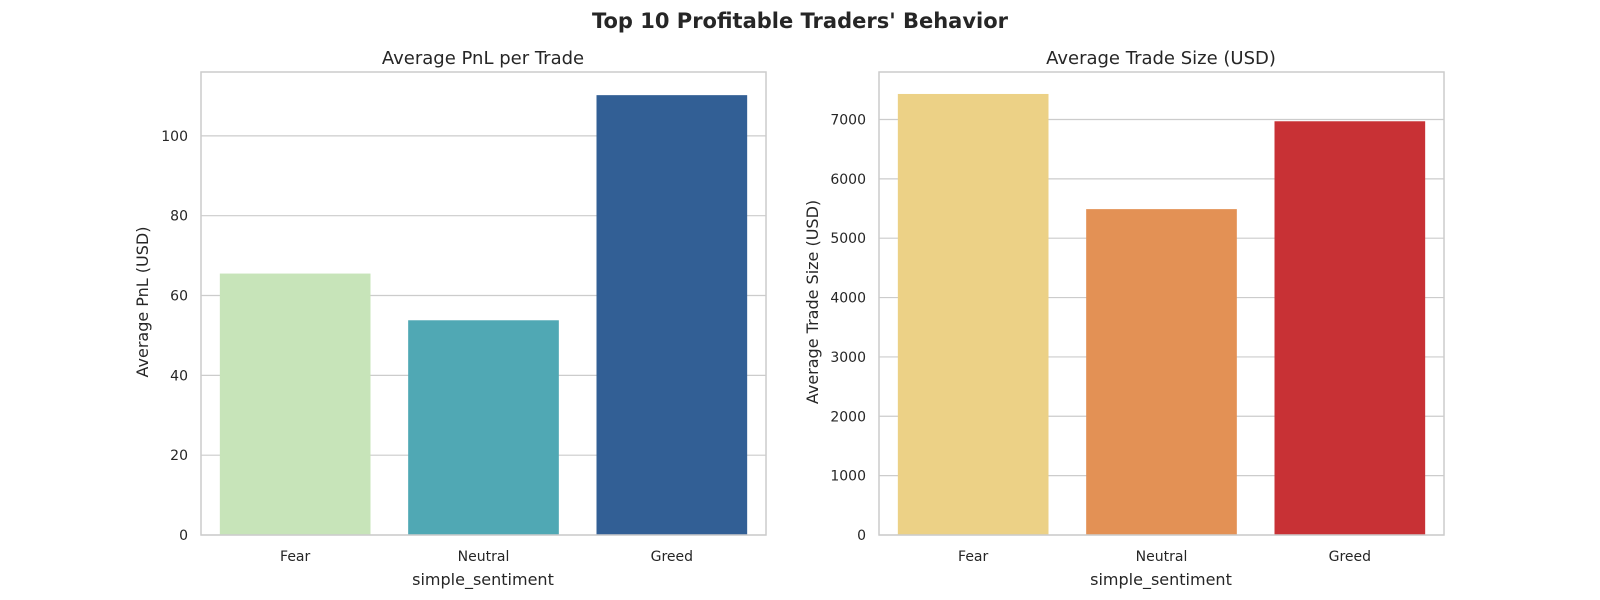 This screenshot has height=600, width=1600. Describe the element at coordinates (848, 180) in the screenshot. I see `y-tick-label: 6000` at that location.